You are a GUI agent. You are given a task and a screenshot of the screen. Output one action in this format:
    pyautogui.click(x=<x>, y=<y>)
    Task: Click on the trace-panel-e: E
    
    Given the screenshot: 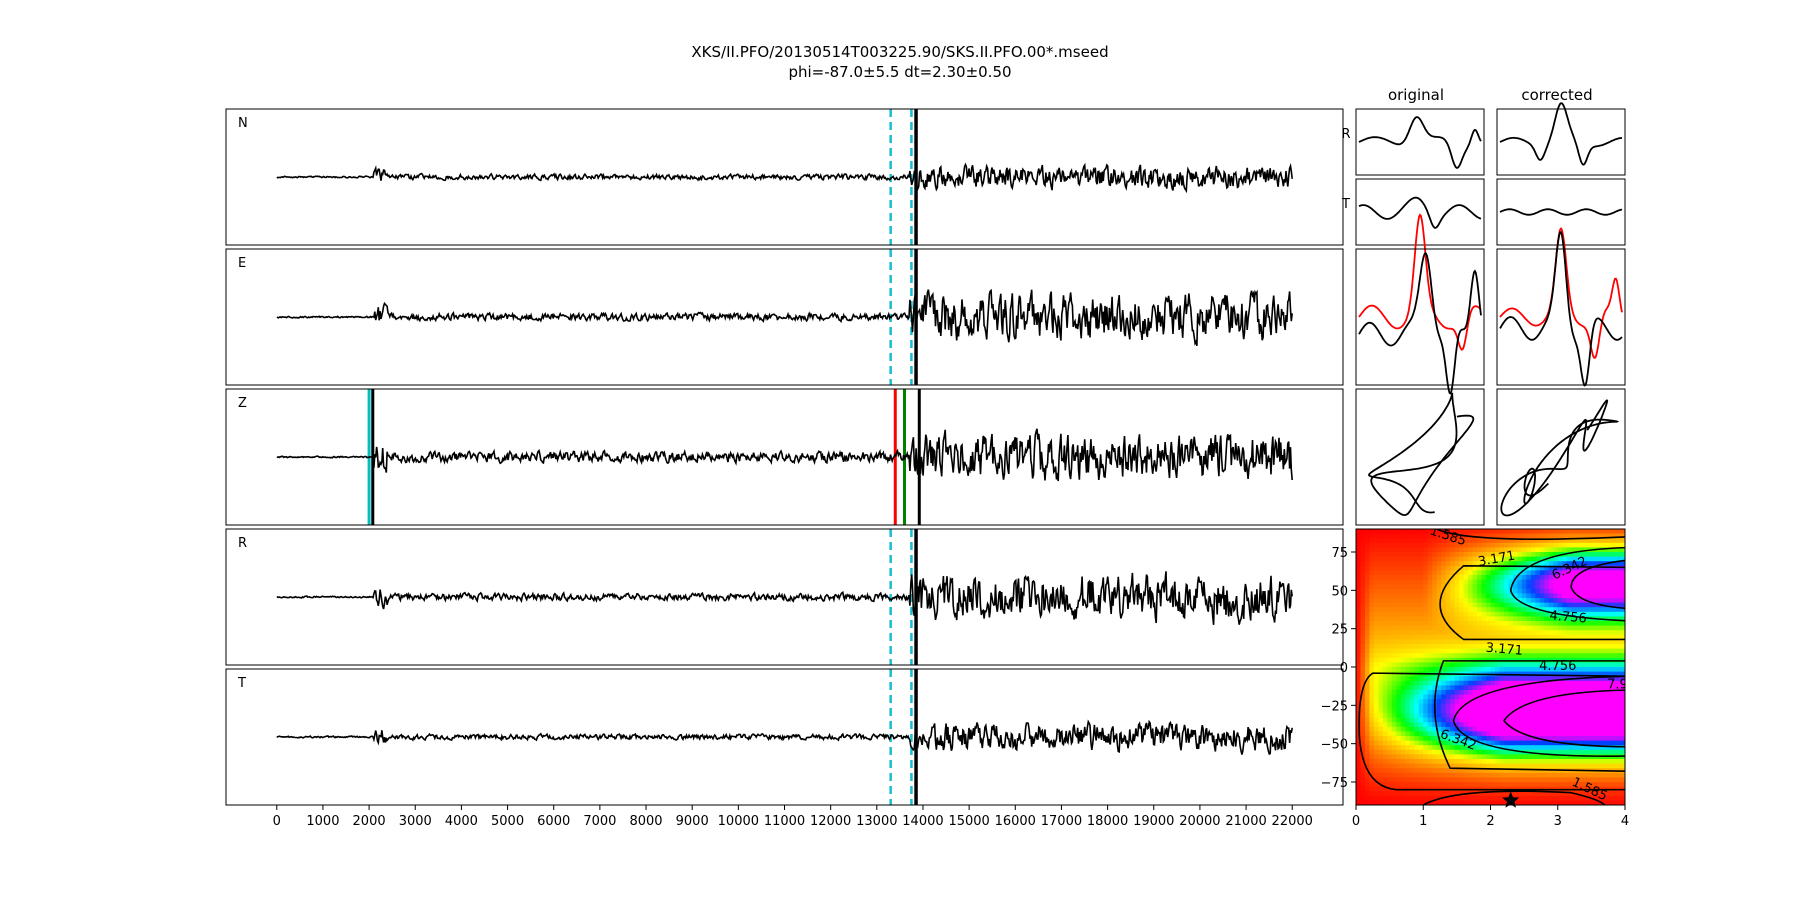 What is the action you would take?
    pyautogui.click(x=784, y=317)
    